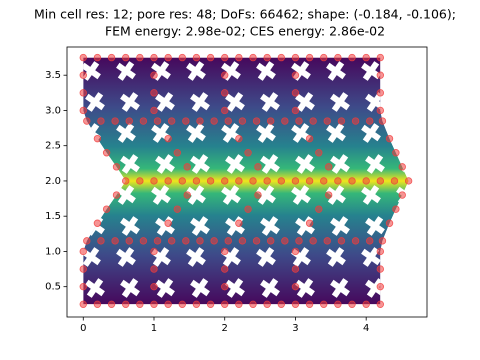 The width and height of the screenshot is (480, 360). Describe the element at coordinates (53, 110) in the screenshot. I see `y-tick-label: 3.0` at that location.